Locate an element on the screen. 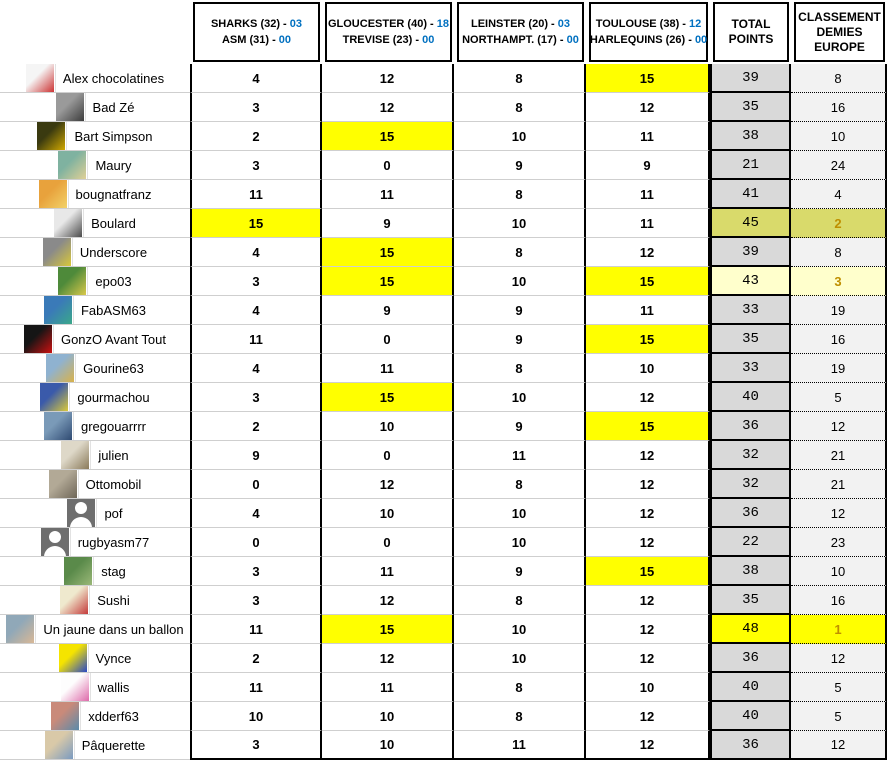  table-row: xdderf63 10 10 8 12 40 5 is located at coordinates (443, 716).